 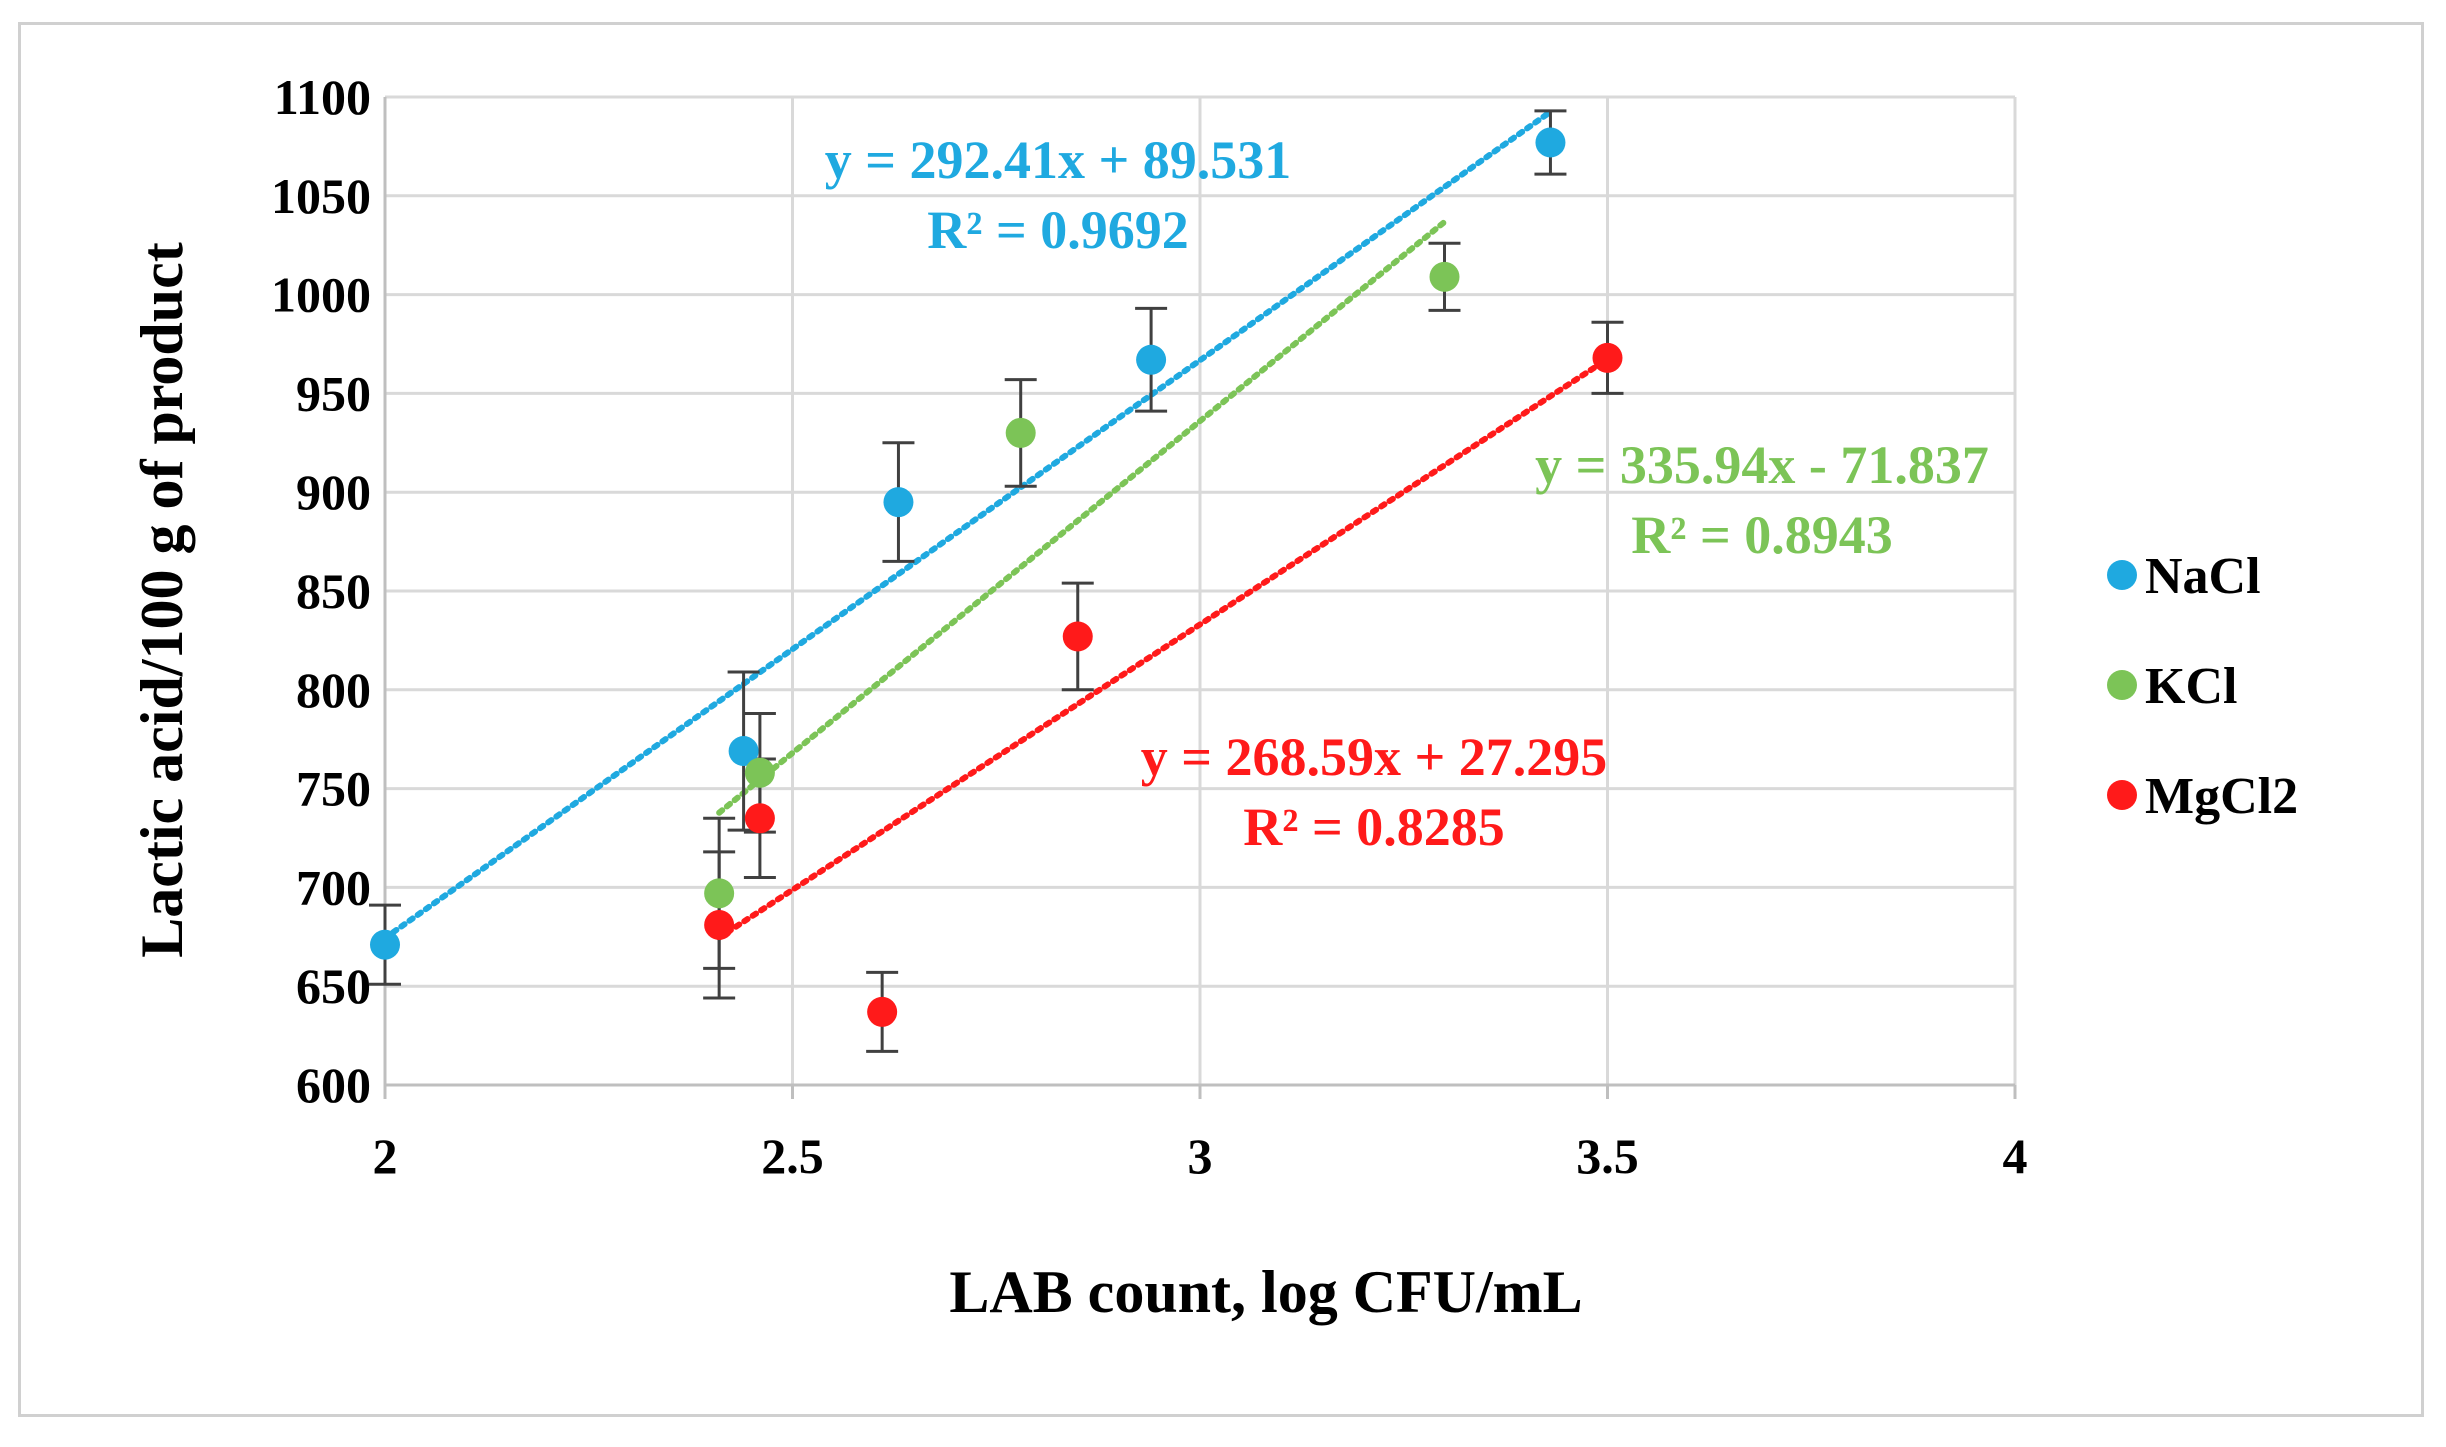 What do you see at coordinates (2122, 795) in the screenshot?
I see `legend-marker-mgcl2` at bounding box center [2122, 795].